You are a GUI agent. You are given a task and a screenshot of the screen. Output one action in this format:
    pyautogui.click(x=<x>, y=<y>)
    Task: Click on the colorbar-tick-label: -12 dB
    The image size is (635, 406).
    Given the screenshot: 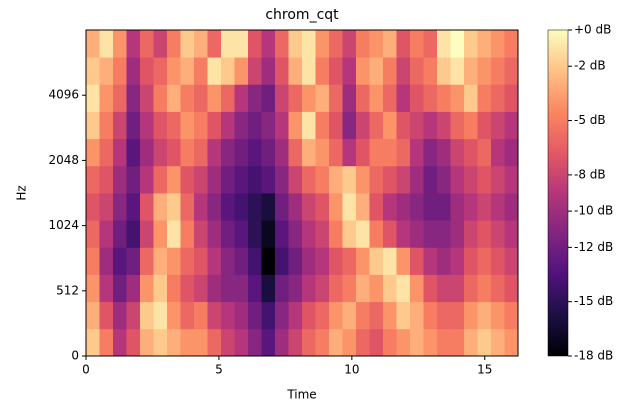 What is the action you would take?
    pyautogui.click(x=593, y=247)
    